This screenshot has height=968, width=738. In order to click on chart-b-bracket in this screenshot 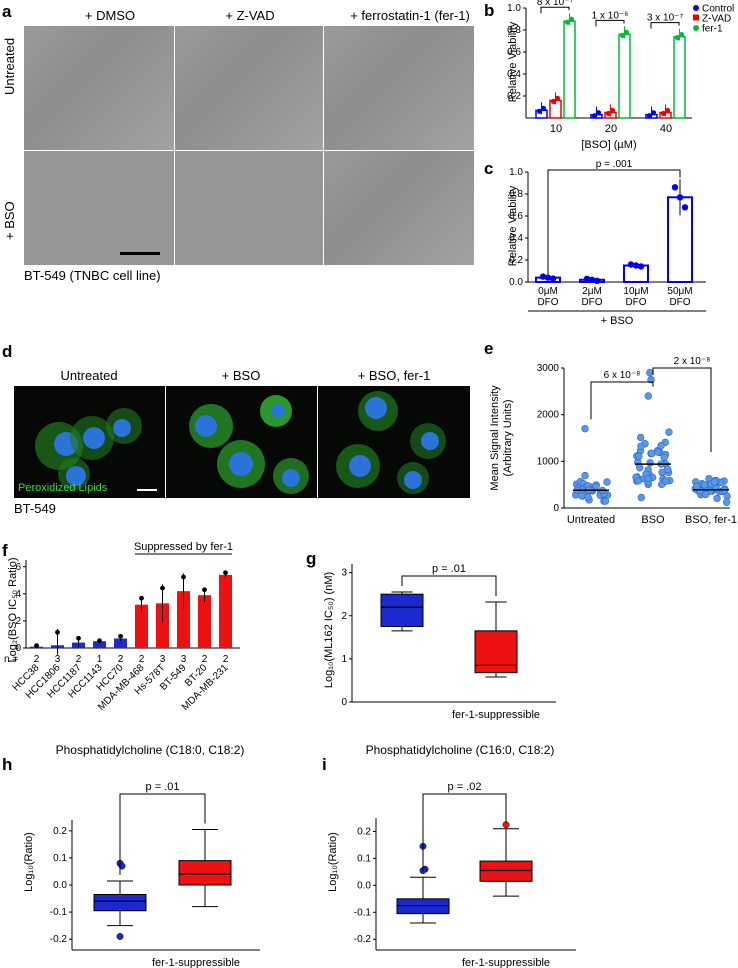, I will do `click(610, 23)`.